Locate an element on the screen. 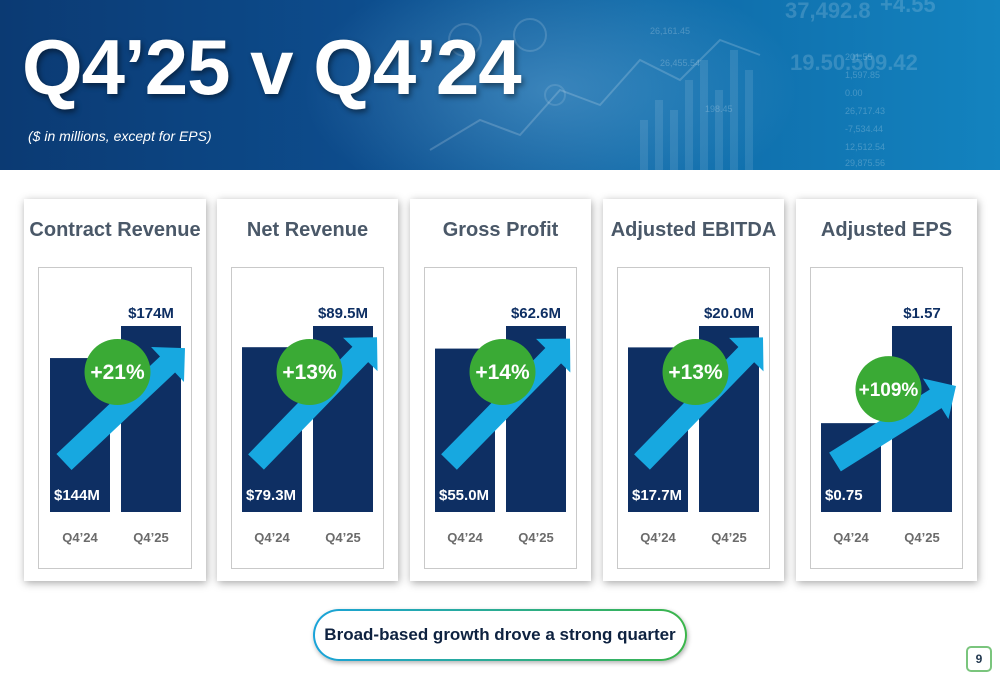 This screenshot has width=1000, height=685. chart-frame: +14% $55.0M $62.6M Q4’24 Q4’25 is located at coordinates (500, 418).